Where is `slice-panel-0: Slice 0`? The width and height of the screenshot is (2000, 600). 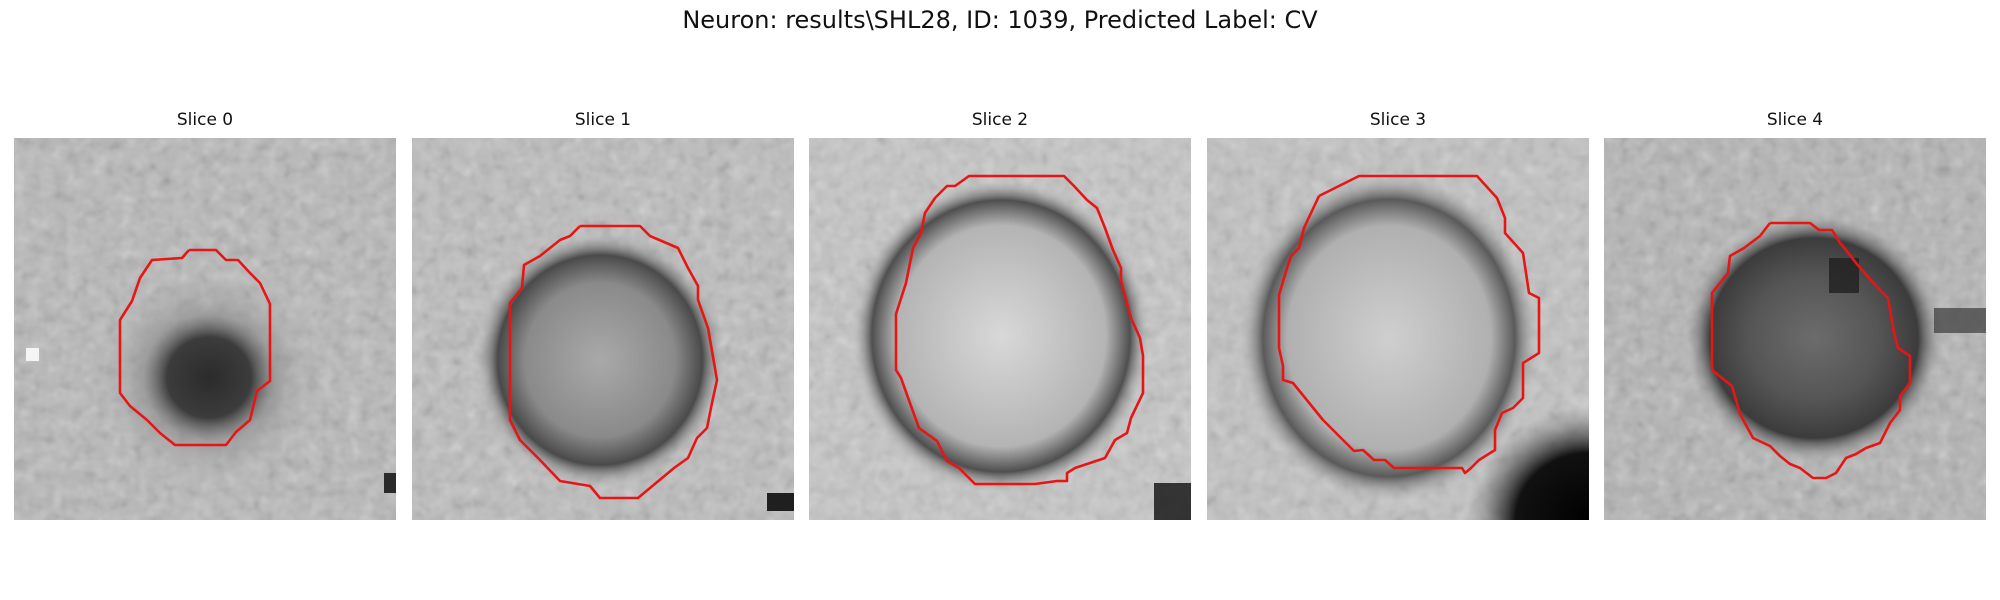
slice-panel-0: Slice 0 is located at coordinates (205, 315).